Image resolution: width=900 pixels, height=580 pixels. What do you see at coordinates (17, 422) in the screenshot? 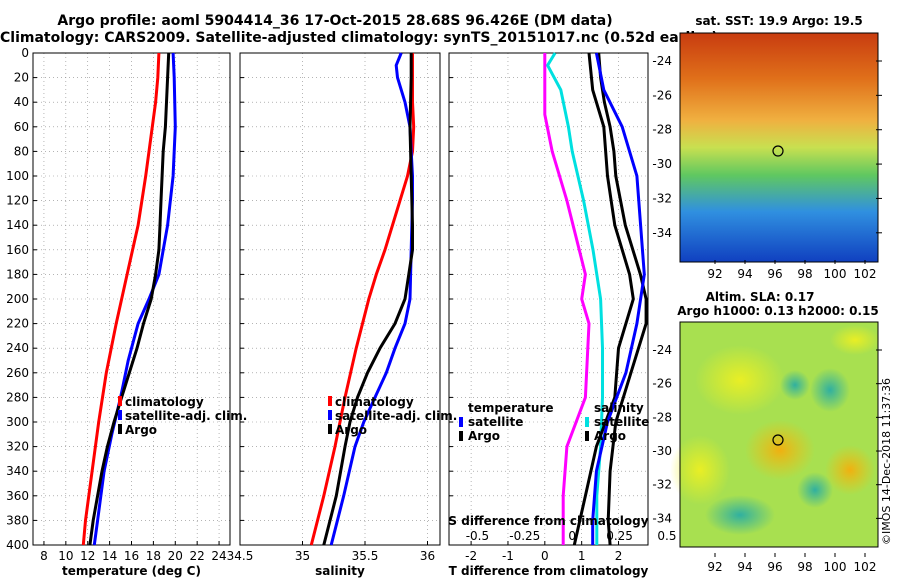
I see `depth-tick-label: 300` at bounding box center [17, 422].